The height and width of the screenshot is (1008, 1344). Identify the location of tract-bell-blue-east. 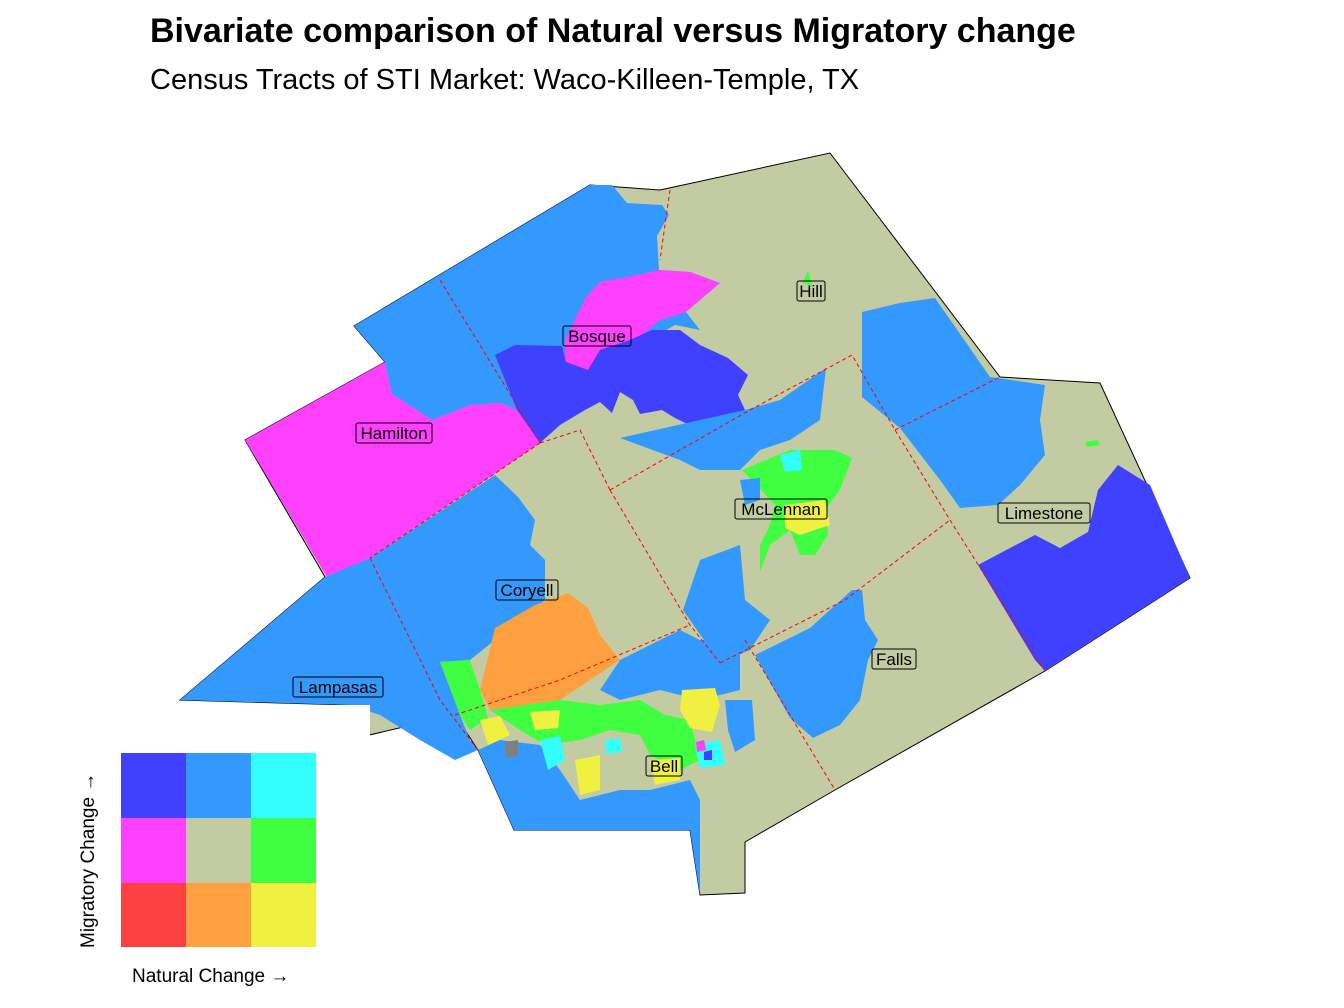
(740, 726).